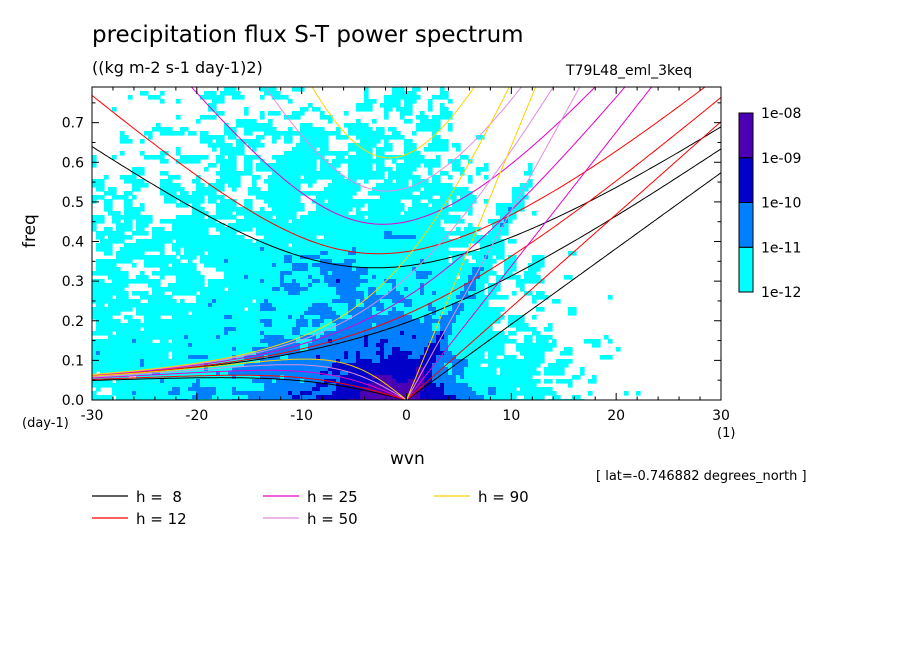  Describe the element at coordinates (73, 401) in the screenshot. I see `y-tick-label: 0.0` at that location.